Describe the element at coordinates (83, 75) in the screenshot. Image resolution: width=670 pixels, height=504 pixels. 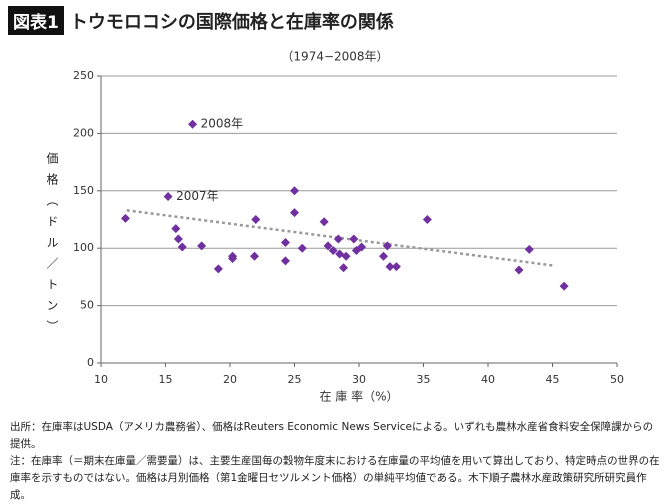
I see `y-tick-label: 250` at that location.